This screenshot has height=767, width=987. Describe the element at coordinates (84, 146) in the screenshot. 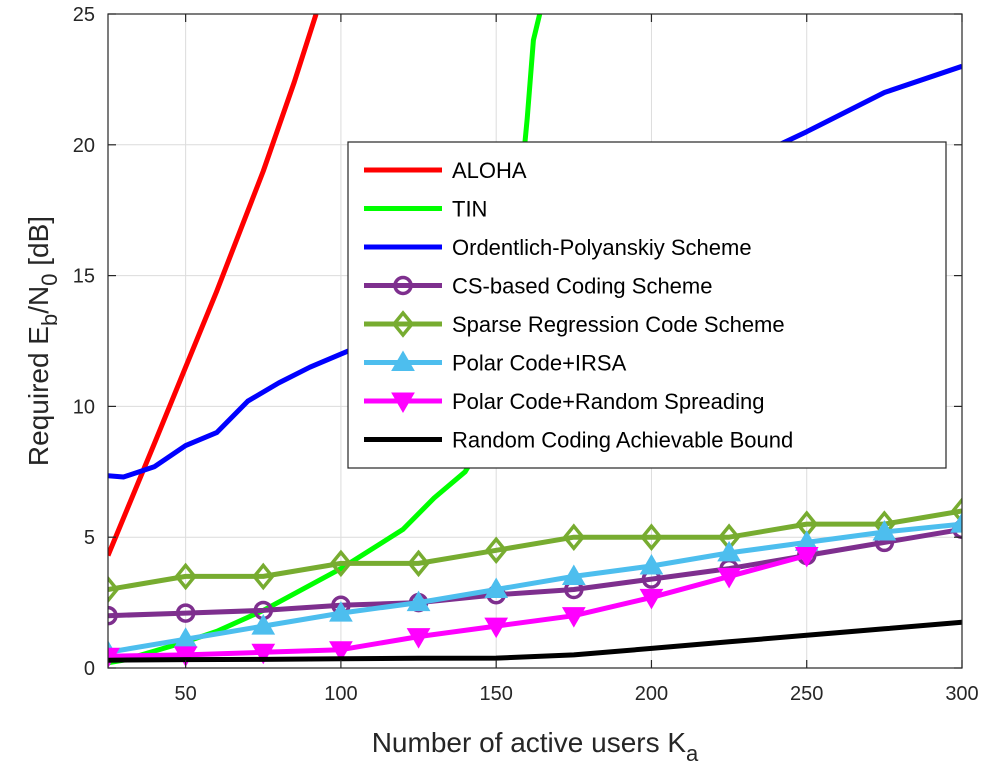

I see `y-tick-label: 20` at that location.